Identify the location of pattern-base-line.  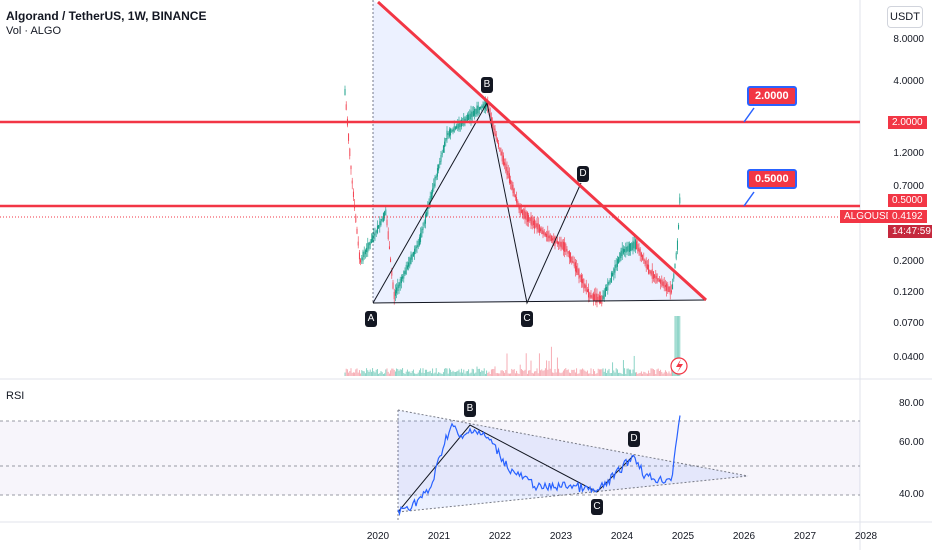
(539, 301).